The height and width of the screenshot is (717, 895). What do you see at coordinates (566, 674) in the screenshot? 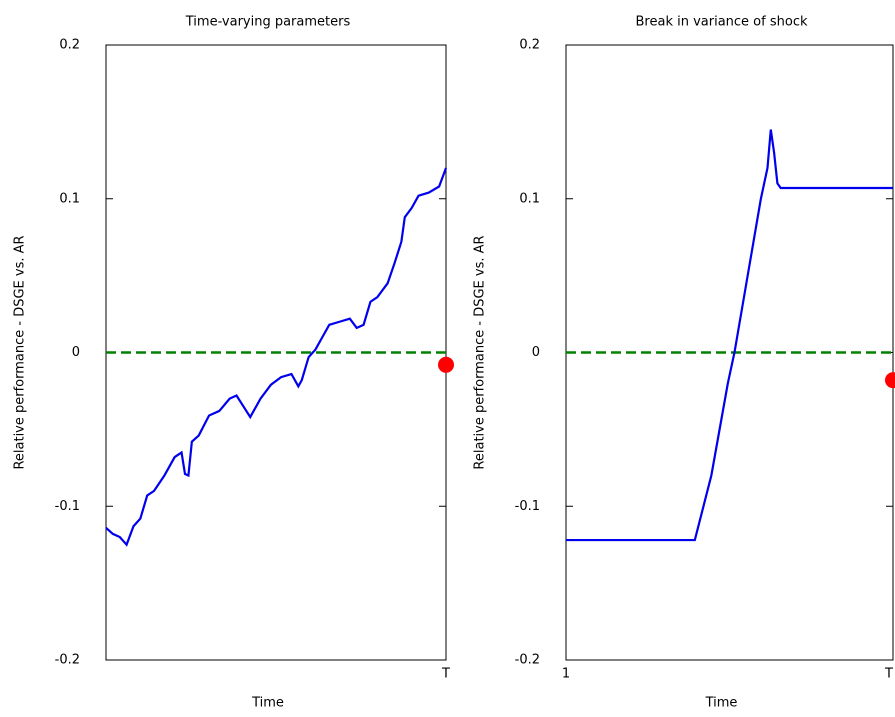
I see `x-tick-label: 1` at bounding box center [566, 674].